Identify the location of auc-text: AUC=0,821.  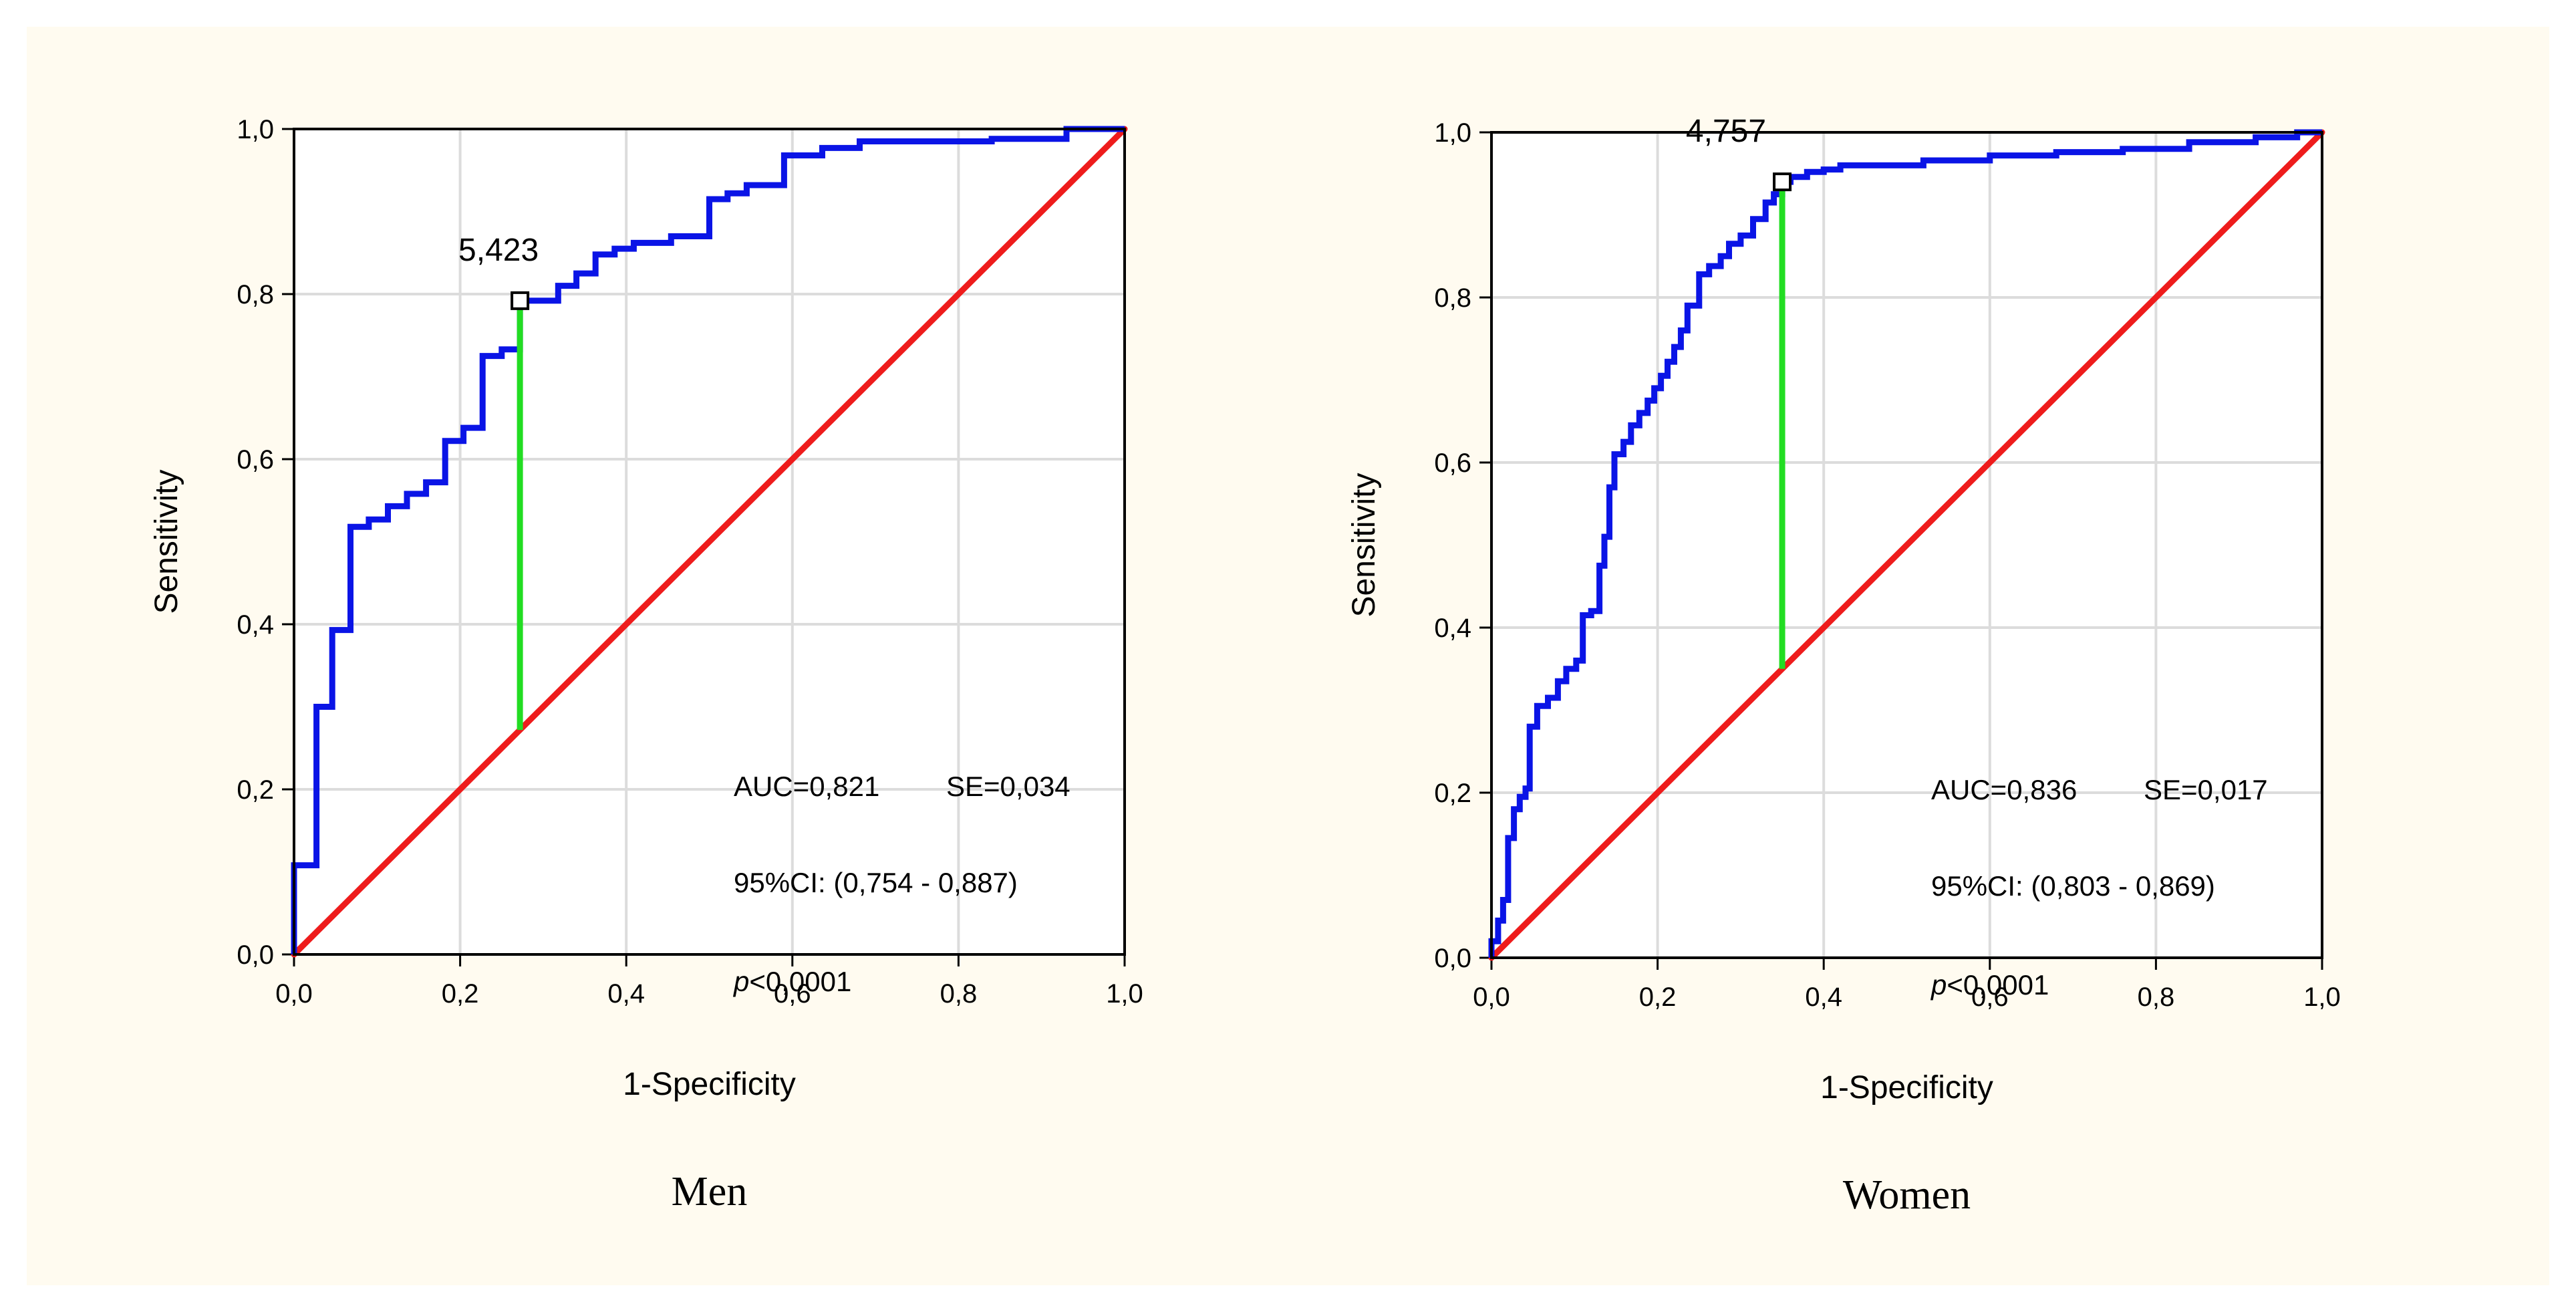
(806, 786).